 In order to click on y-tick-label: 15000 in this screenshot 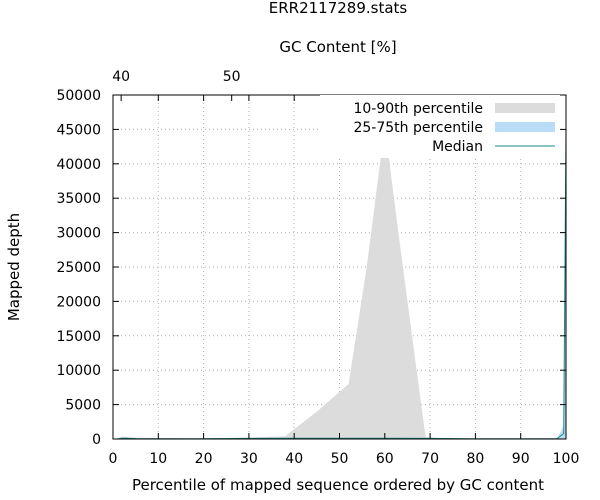, I will do `click(78, 337)`.